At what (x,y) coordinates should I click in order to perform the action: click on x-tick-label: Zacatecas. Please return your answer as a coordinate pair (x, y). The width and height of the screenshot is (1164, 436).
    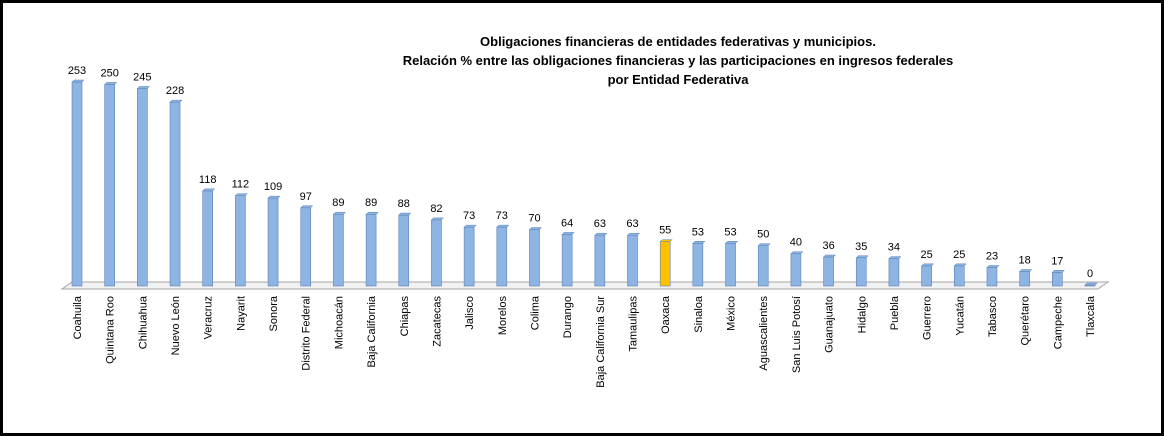
    Looking at the image, I should click on (437, 321).